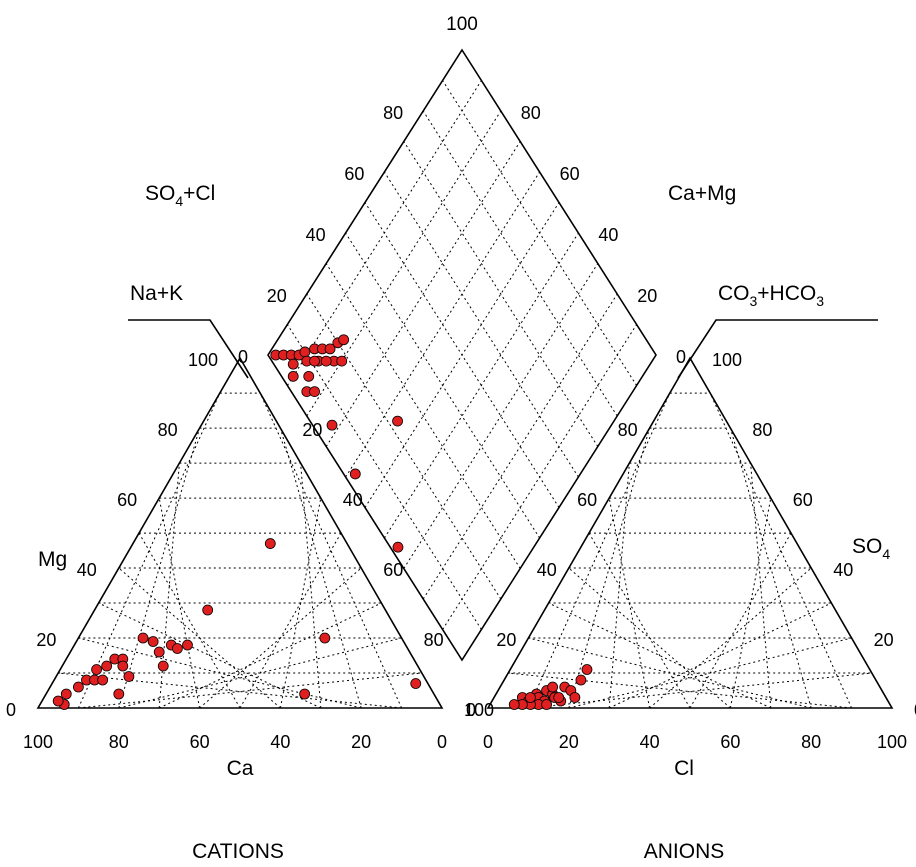 The width and height of the screenshot is (916, 867). I want to click on na-k-leader-line, so click(188, 349).